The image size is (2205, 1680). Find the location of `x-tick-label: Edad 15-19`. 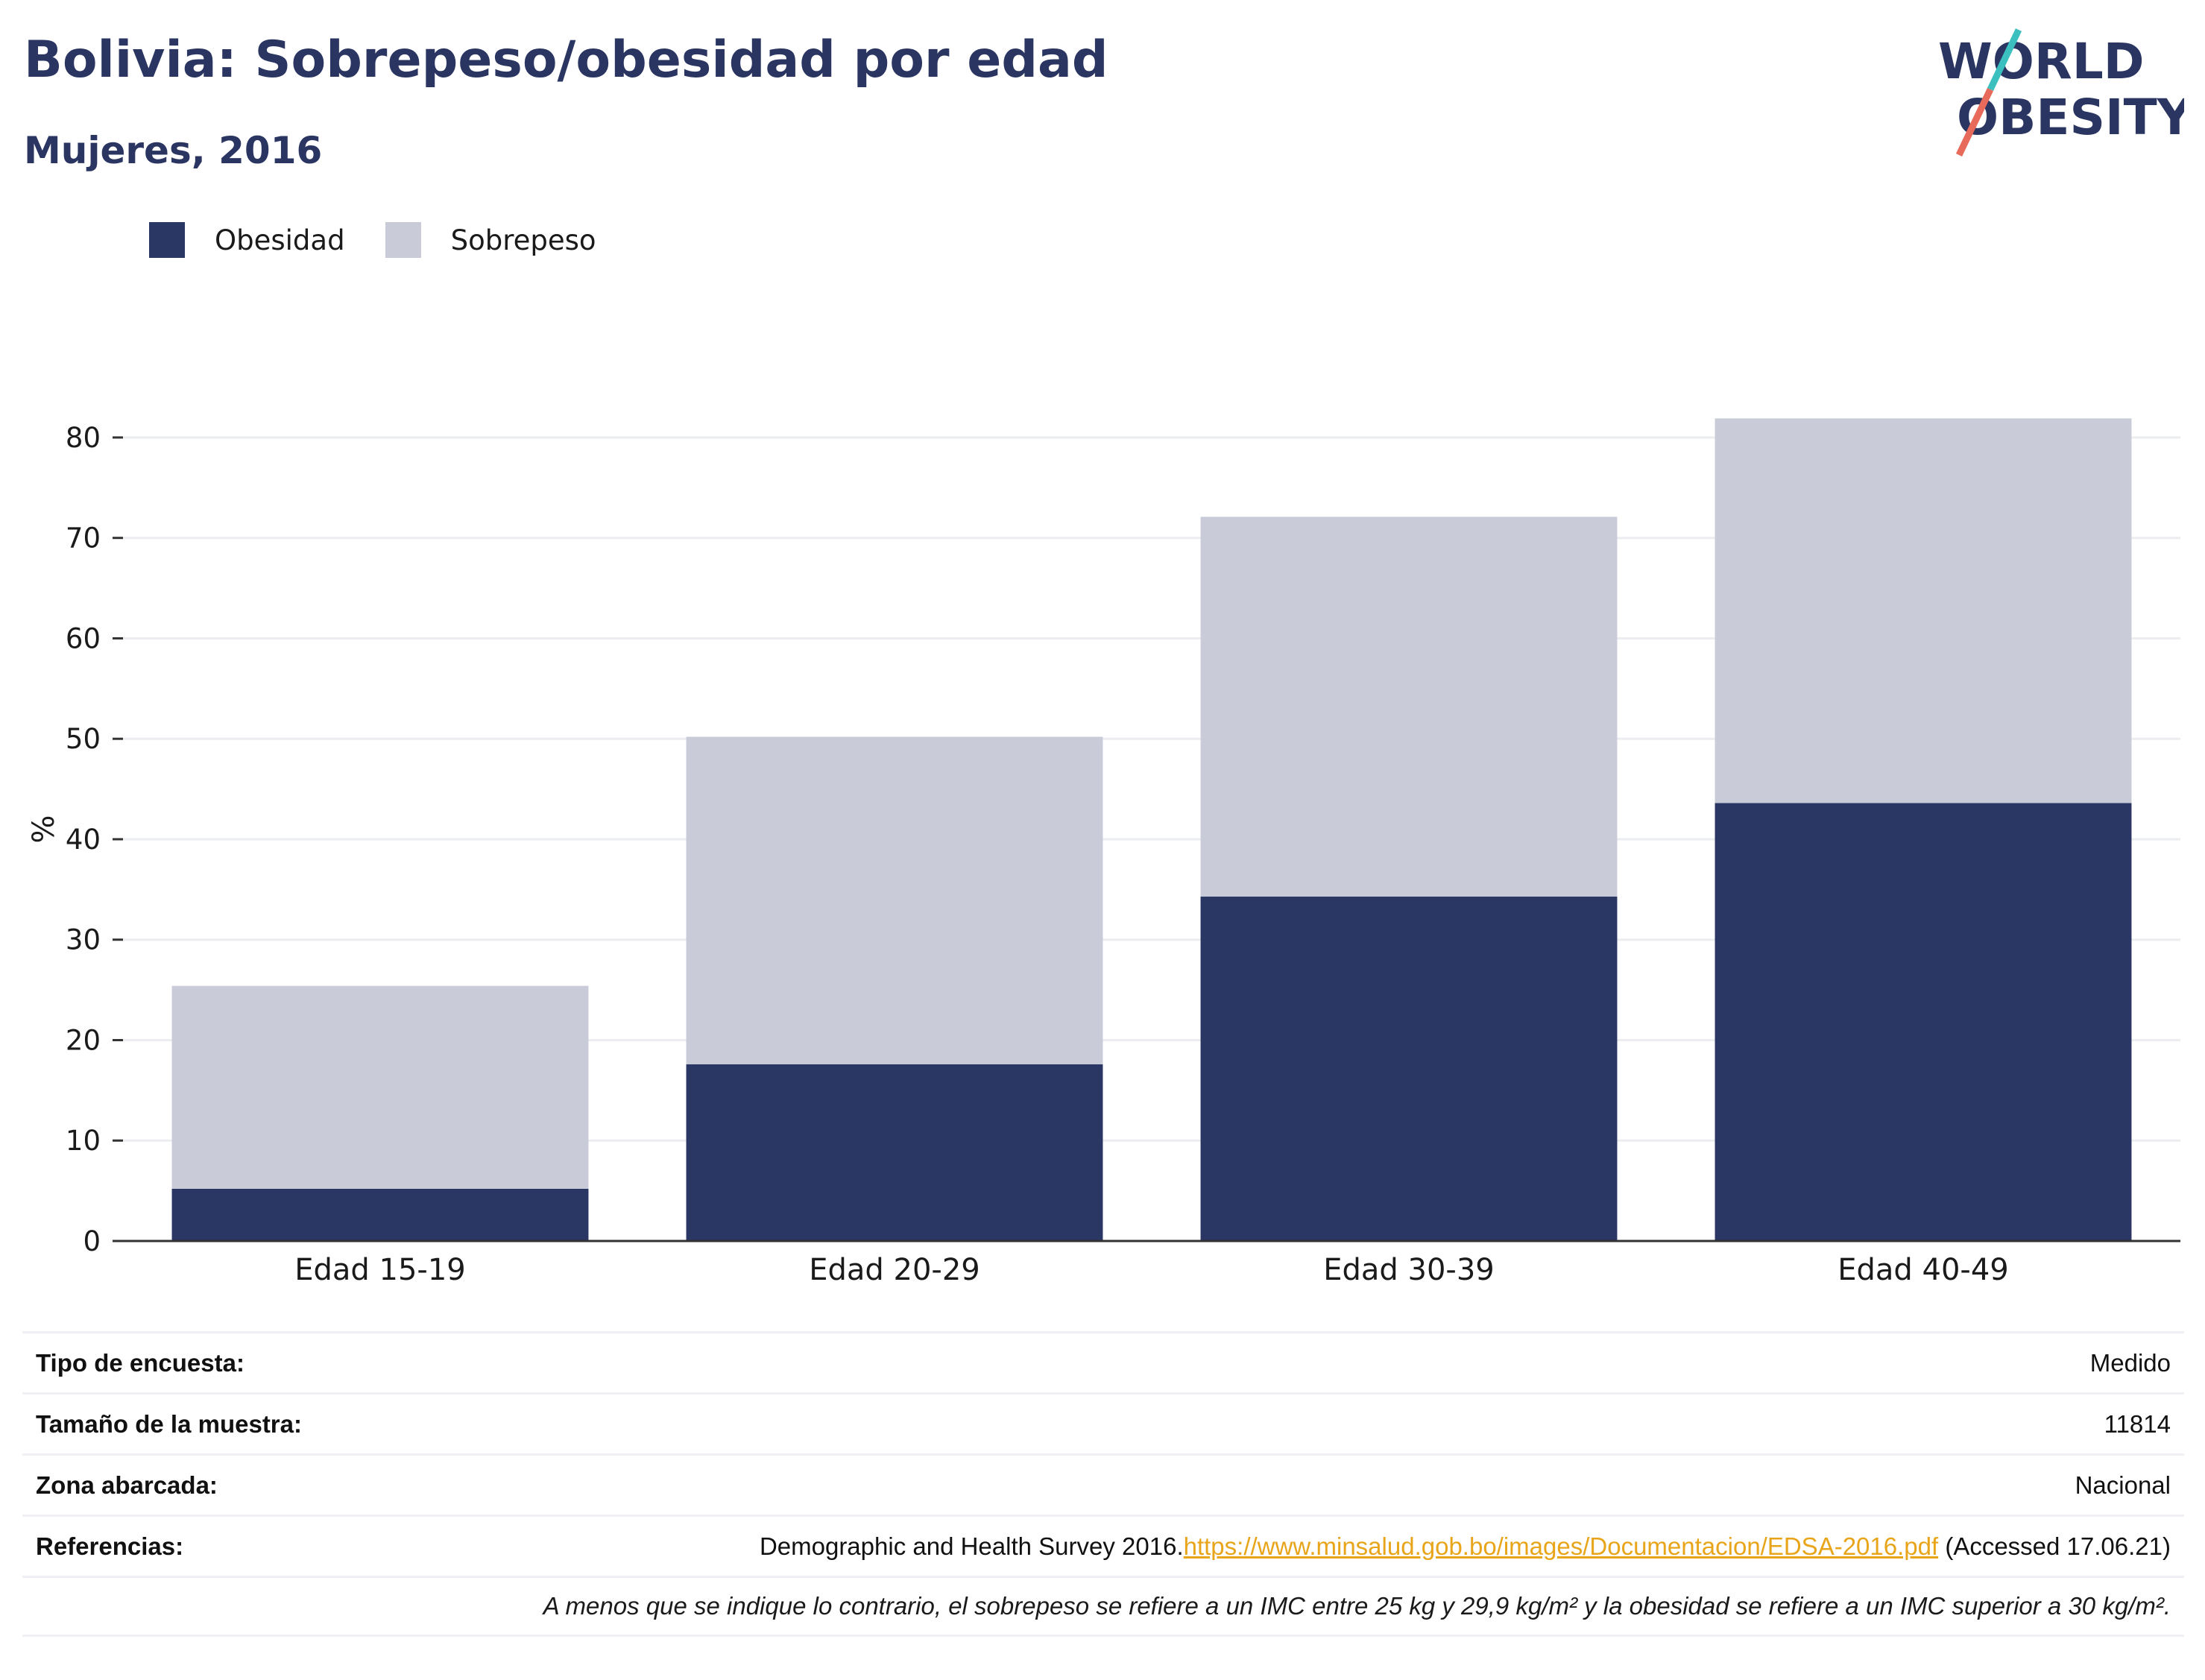

x-tick-label: Edad 15-19 is located at coordinates (380, 1270).